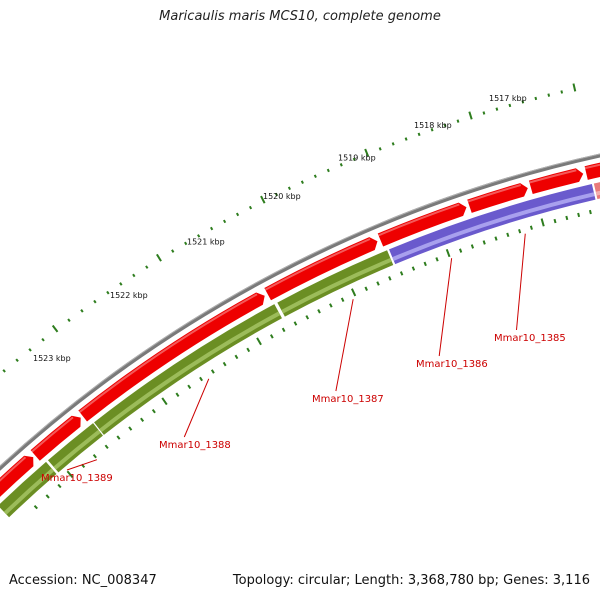 This screenshot has height=600, width=600. I want to click on kbp-label: 1519 kbp, so click(357, 157).